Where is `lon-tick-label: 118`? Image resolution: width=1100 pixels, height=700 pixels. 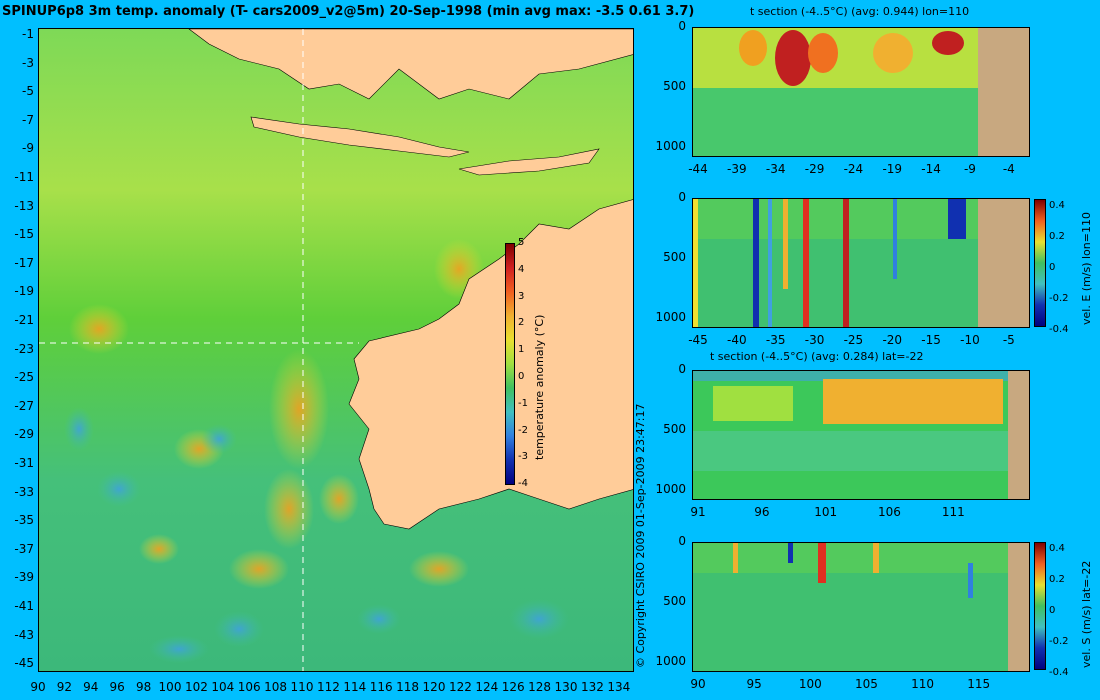 lon-tick-label: 118 is located at coordinates (408, 687).